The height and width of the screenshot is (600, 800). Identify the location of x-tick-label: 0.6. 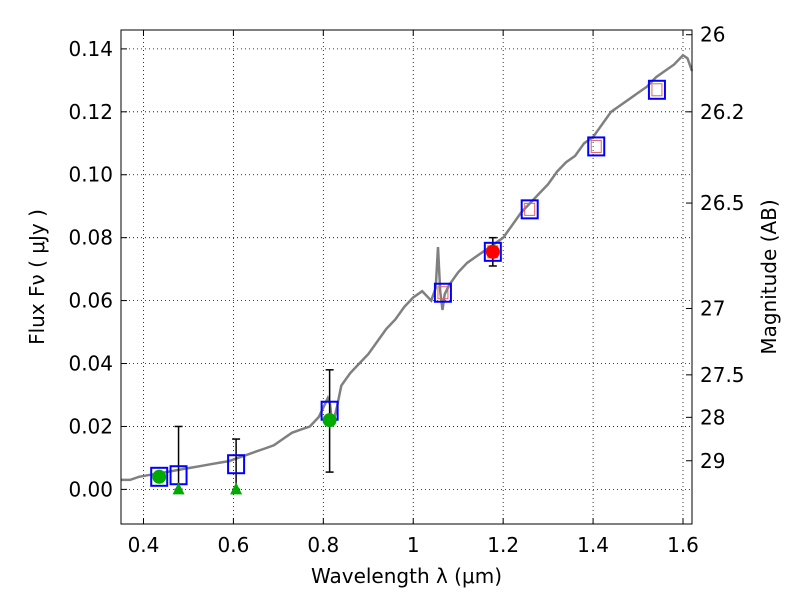
(233, 545).